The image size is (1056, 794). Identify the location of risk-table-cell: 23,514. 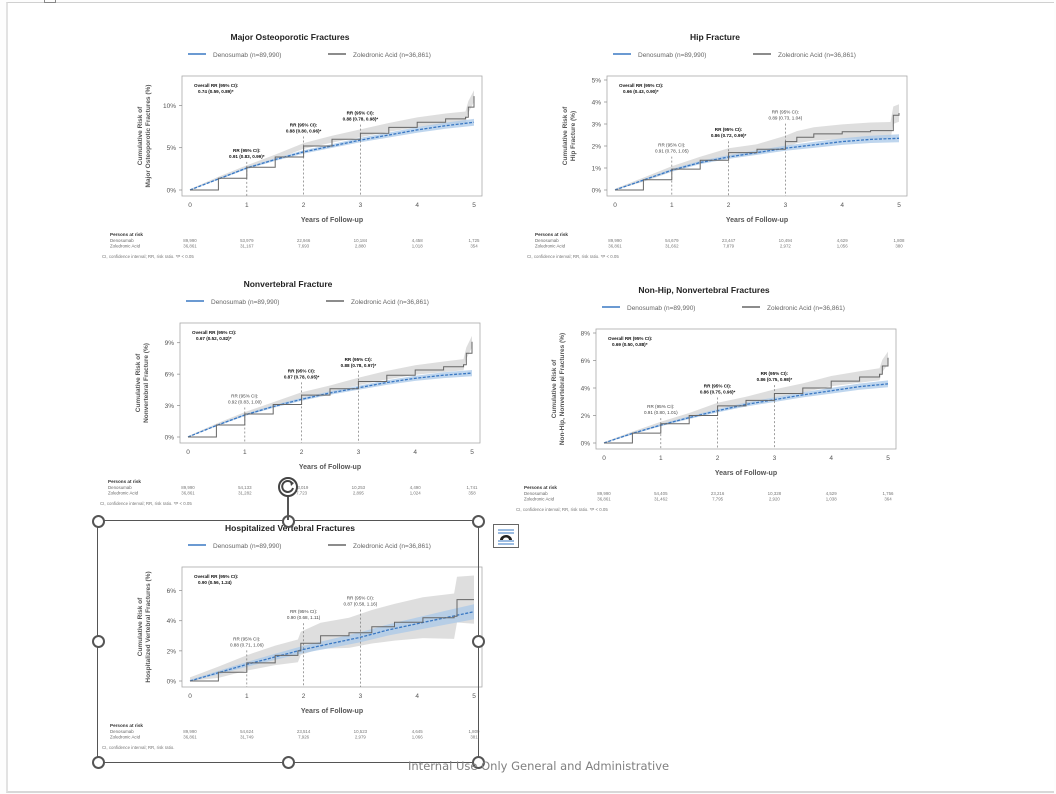
(304, 731).